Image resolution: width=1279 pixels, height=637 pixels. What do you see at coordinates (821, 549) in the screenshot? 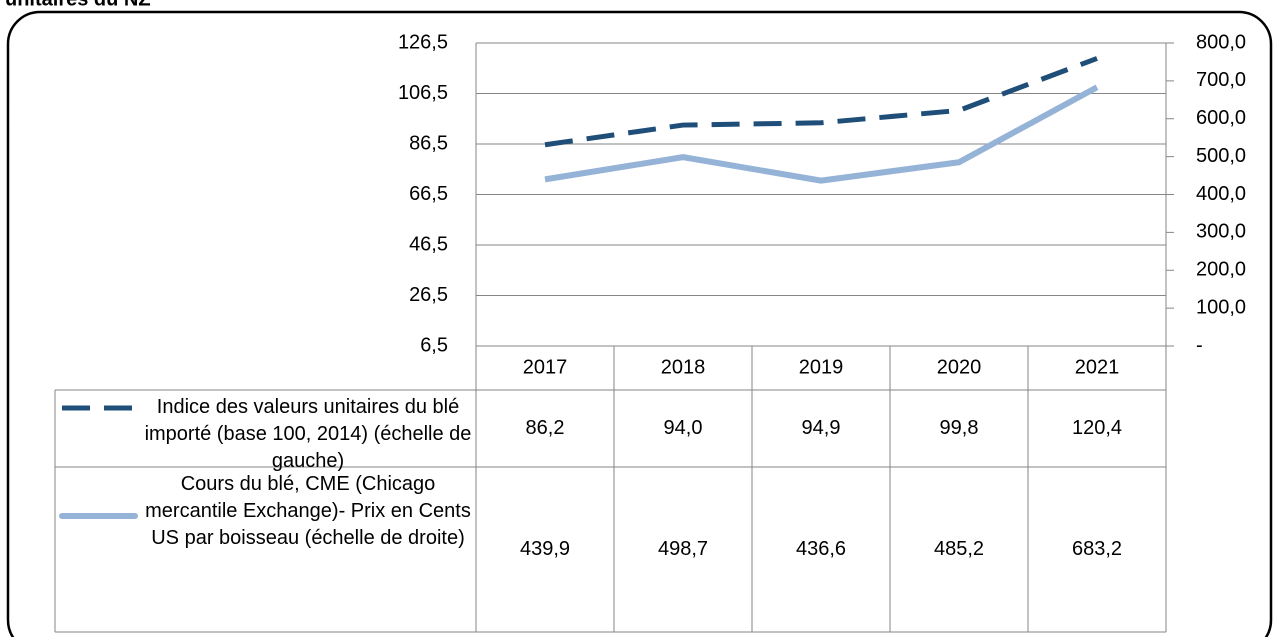
I see `table-value: 436,6` at bounding box center [821, 549].